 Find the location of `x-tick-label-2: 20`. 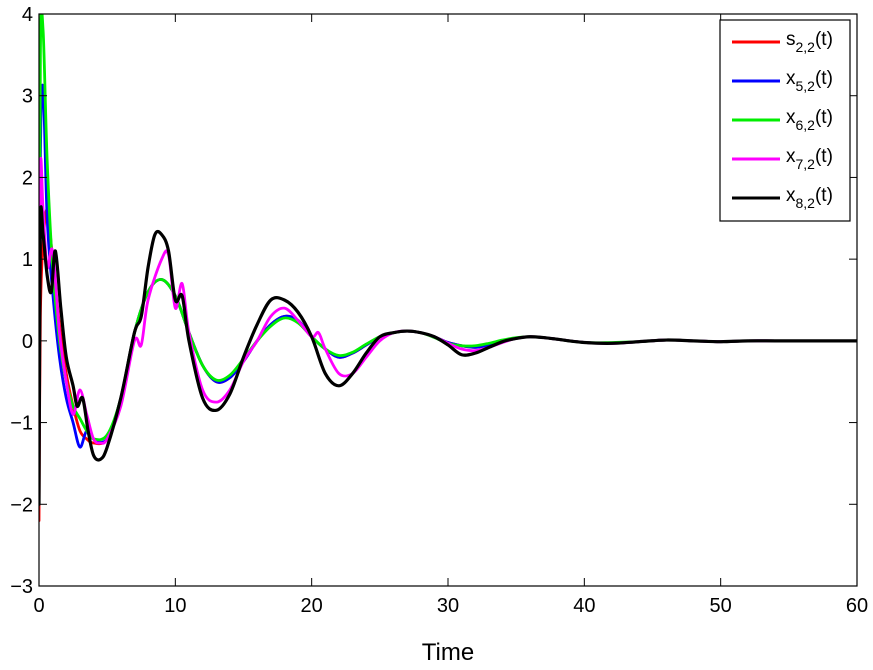

x-tick-label-2: 20 is located at coordinates (312, 606).